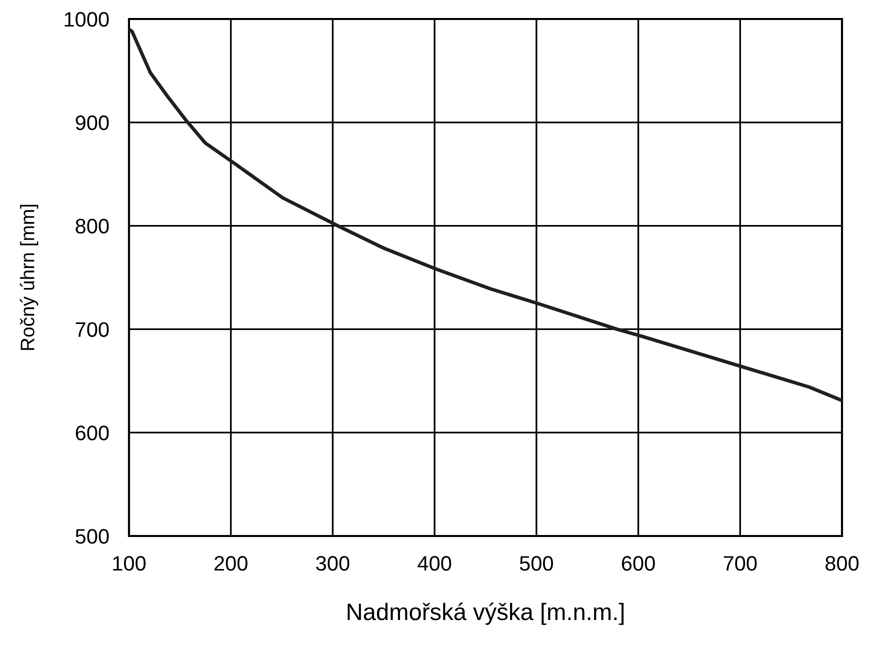 Image resolution: width=870 pixels, height=655 pixels. Describe the element at coordinates (842, 563) in the screenshot. I see `x-tick-label: 800` at that location.